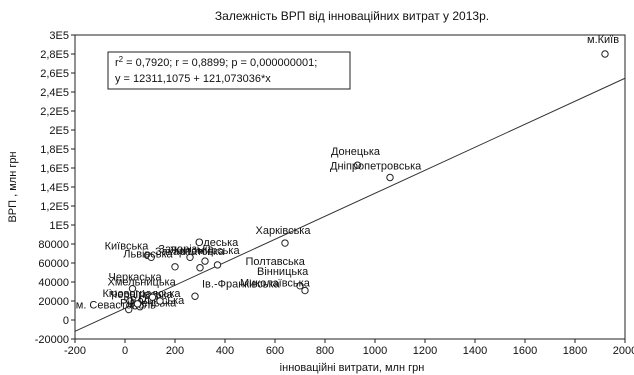 The height and width of the screenshot is (375, 634). Describe the element at coordinates (54, 55) in the screenshot. I see `y-tick-label: 2,8E5` at that location.